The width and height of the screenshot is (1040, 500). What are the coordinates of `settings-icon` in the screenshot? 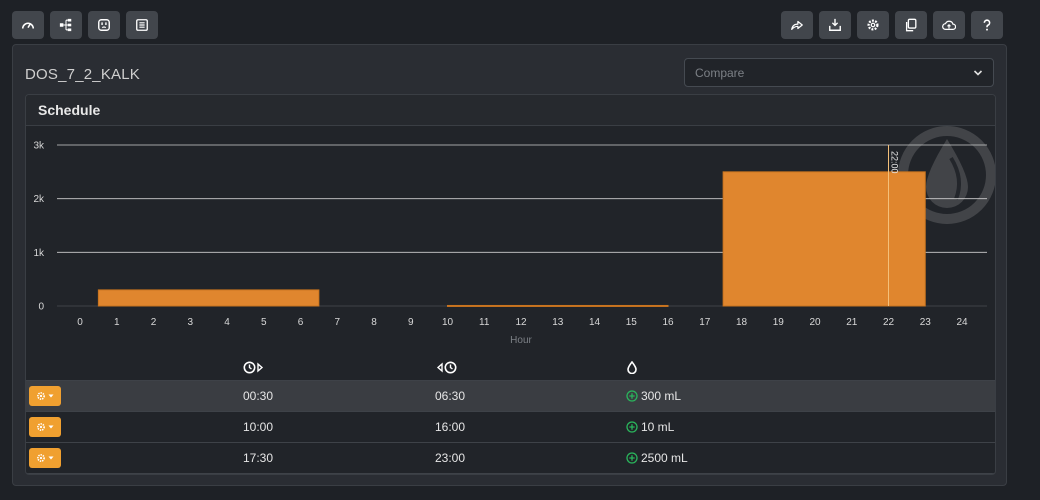 It's located at (873, 25).